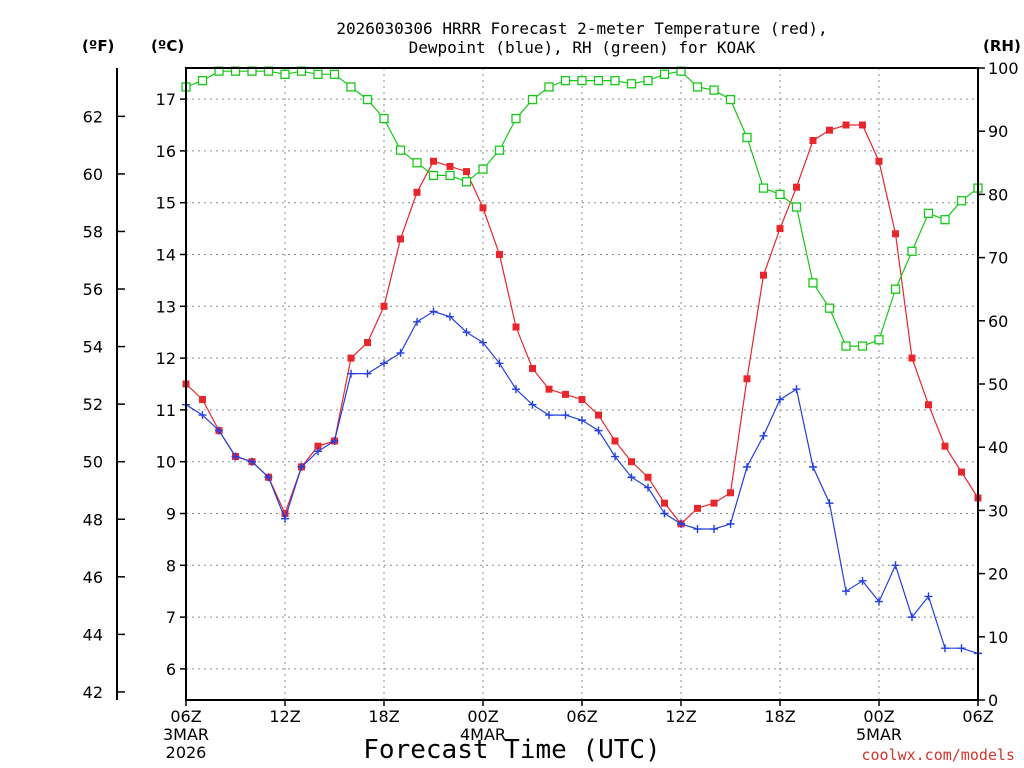  Describe the element at coordinates (998, 574) in the screenshot. I see `rh-tick-label: 20` at that location.